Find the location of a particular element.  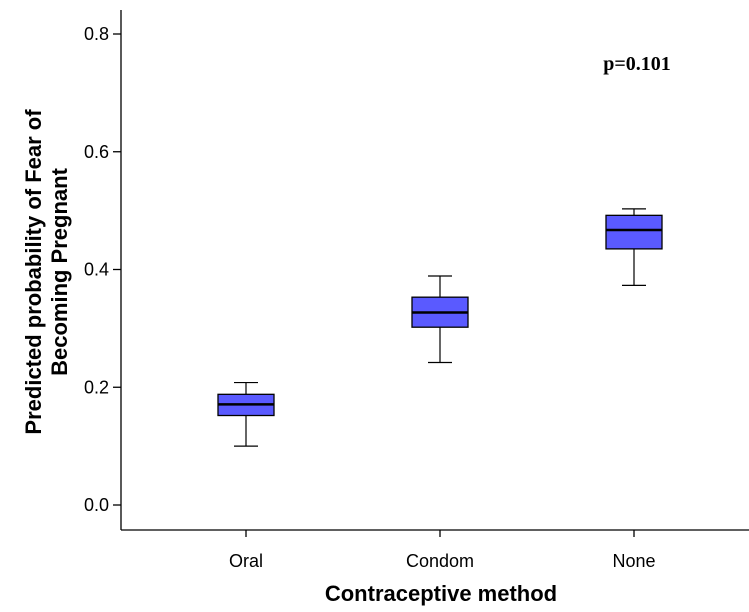

y-tick-label: 0.4 is located at coordinates (96, 270).